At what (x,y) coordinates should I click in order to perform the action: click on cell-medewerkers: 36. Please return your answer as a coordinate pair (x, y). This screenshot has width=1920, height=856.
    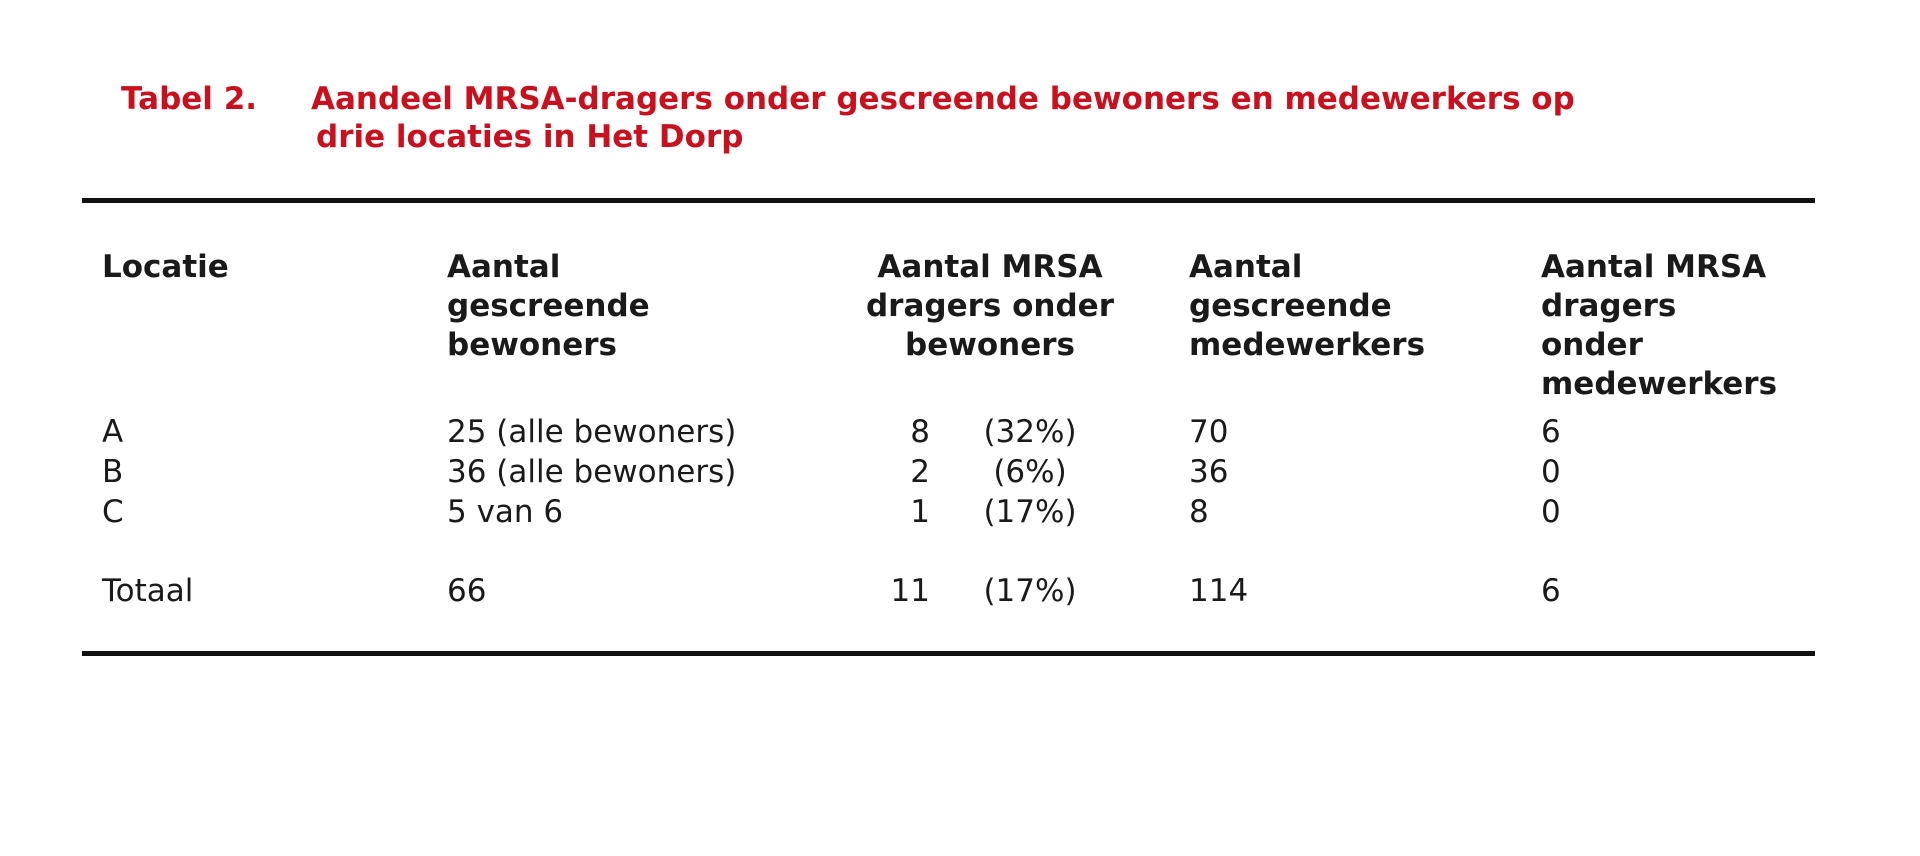
    Looking at the image, I should click on (1209, 472).